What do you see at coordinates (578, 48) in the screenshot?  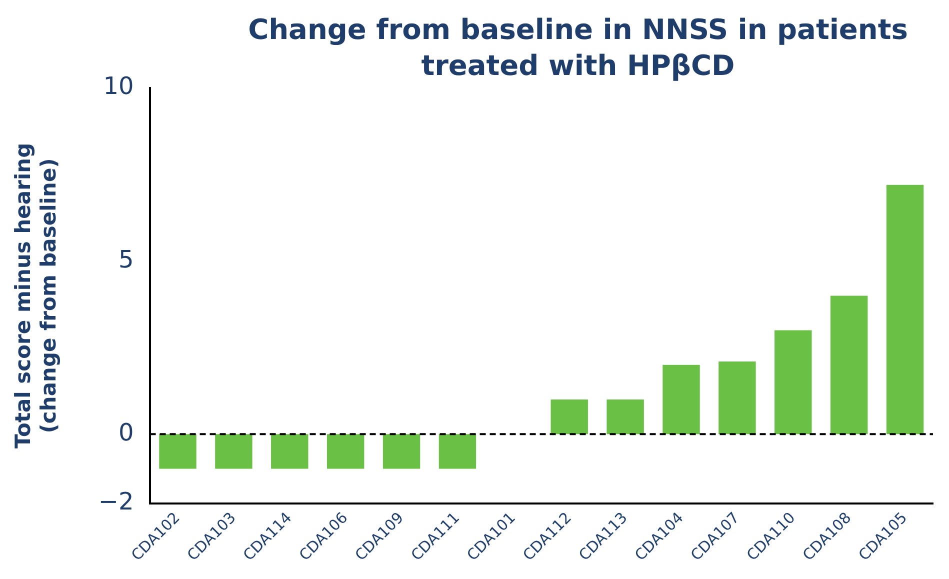 I see `chart-title: Change from baseline in NNSS in patients treated with HPβCD` at bounding box center [578, 48].